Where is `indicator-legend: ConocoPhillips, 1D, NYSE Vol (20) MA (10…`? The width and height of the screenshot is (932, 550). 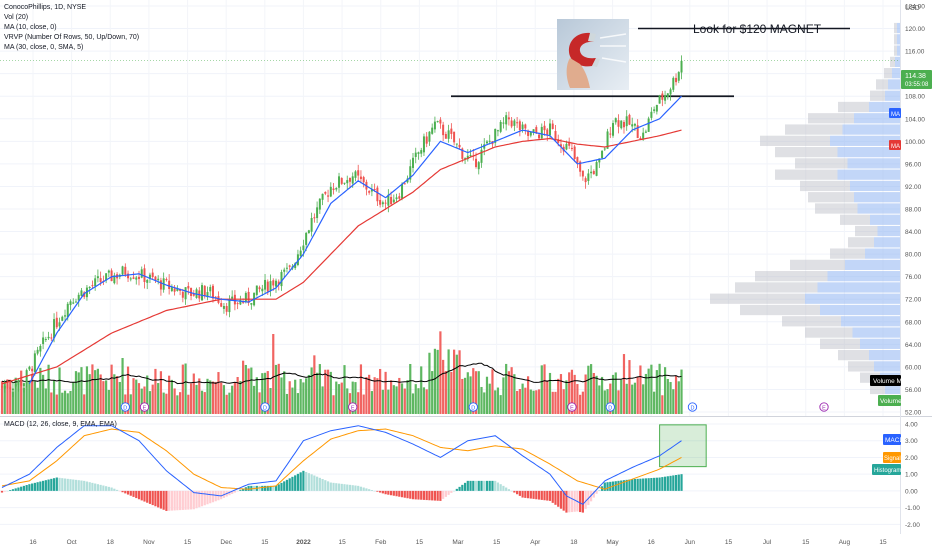
indicator-legend: ConocoPhillips, 1D, NYSE Vol (20) MA (10… is located at coordinates (71, 27).